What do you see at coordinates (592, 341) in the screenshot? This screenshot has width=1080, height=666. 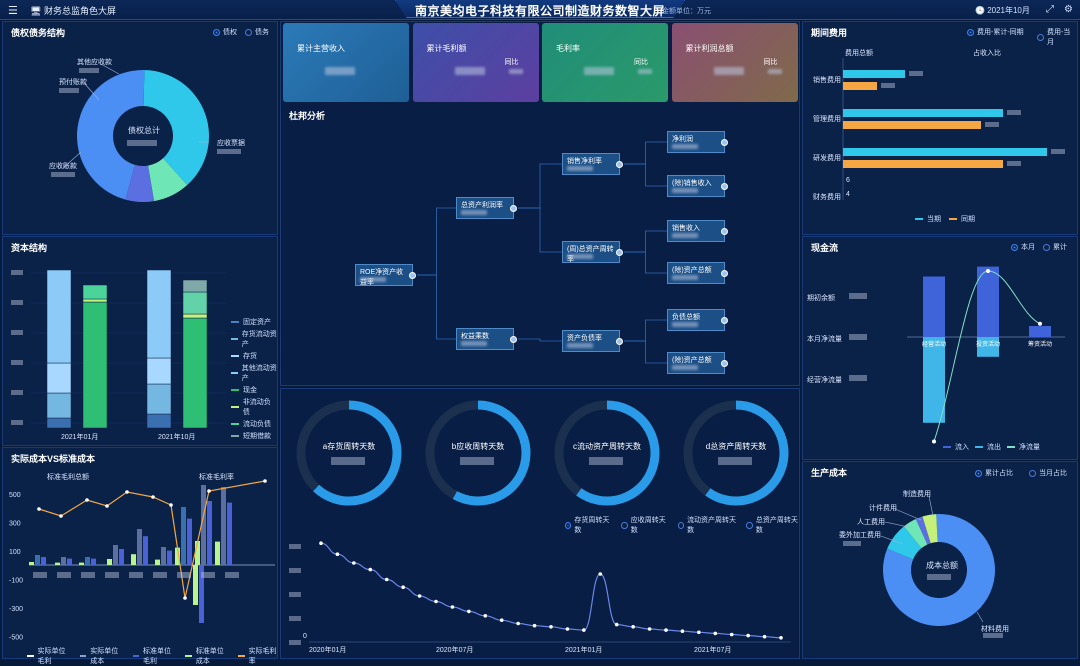 I see `dupont-node-asset_liability: 资产负债率` at bounding box center [592, 341].